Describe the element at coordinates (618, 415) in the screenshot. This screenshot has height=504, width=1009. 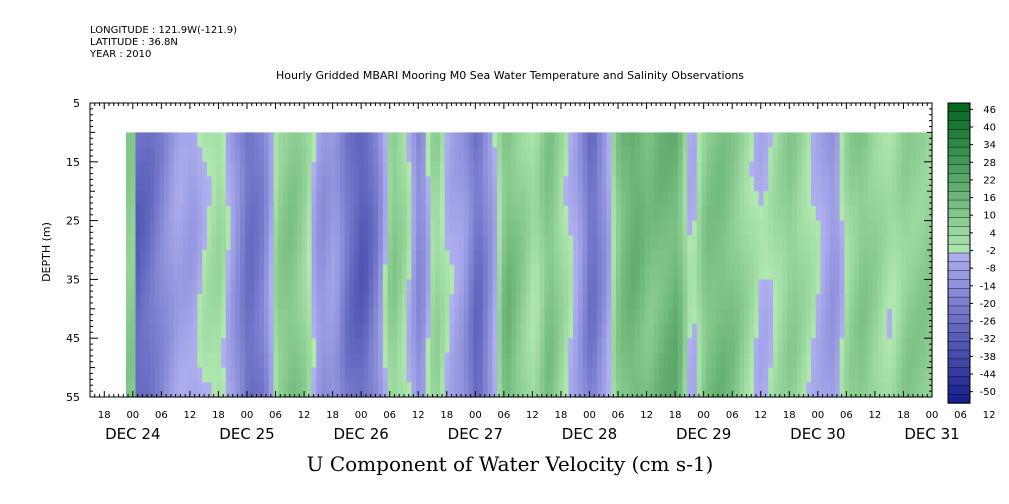
I see `x-hour-label: 06` at that location.